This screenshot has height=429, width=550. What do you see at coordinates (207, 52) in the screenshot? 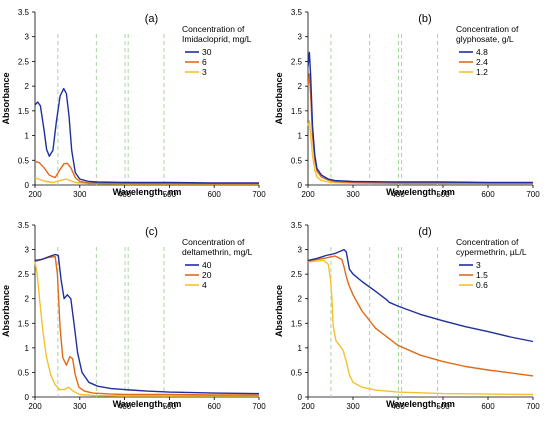
I see `legend-entry-label: 30` at bounding box center [207, 52].